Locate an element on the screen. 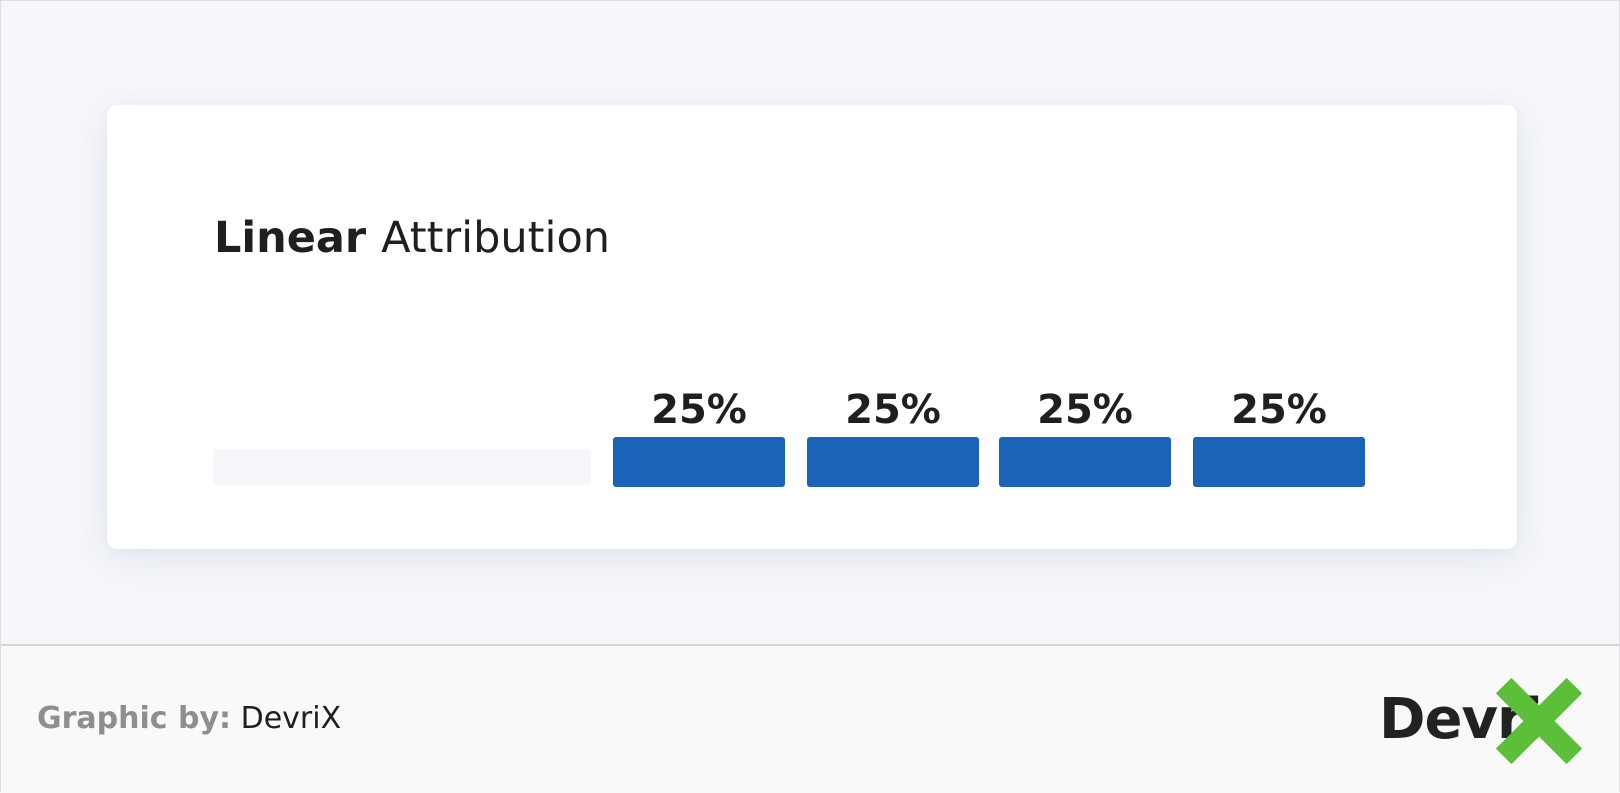  bar-label-2: 25% is located at coordinates (893, 410).